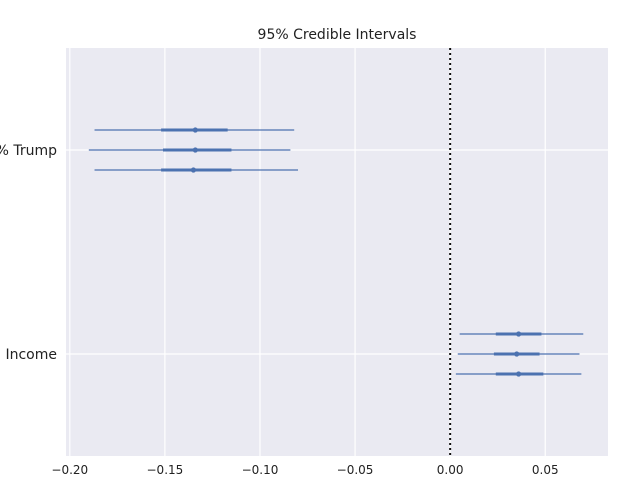 Image resolution: width=640 pixels, height=480 pixels. Describe the element at coordinates (450, 470) in the screenshot. I see `x-tick-label-4: 0.00` at that location.